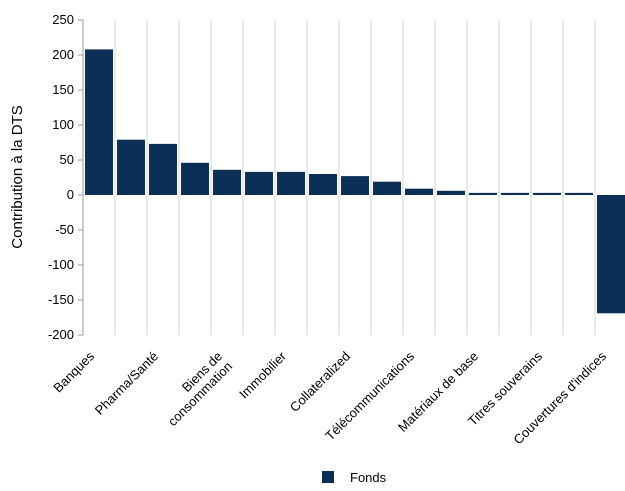 This screenshot has height=491, width=625. I want to click on y-tick-label: -200, so click(61, 334).